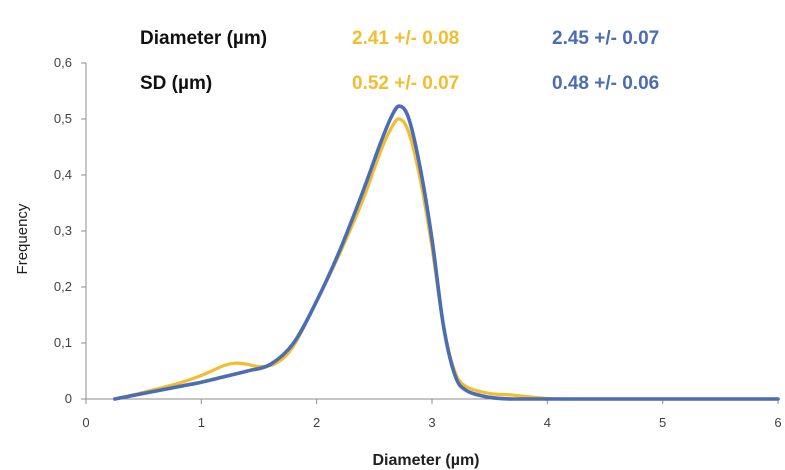 This screenshot has width=785, height=470. I want to click on y-tick-label: 0,6, so click(63, 62).